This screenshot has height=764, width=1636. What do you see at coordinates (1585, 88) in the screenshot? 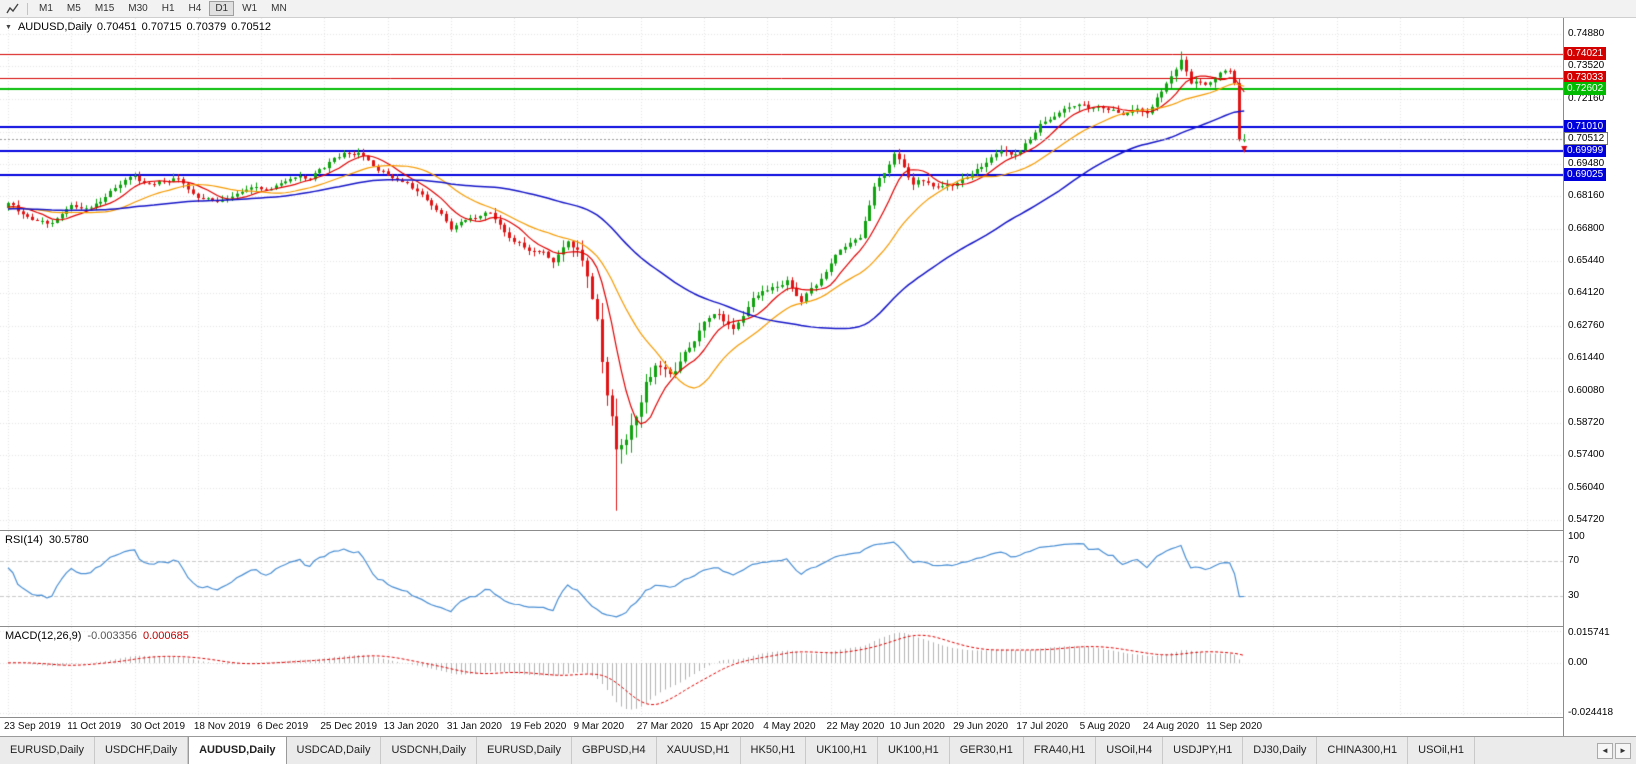
I see `price-level-tag: 0.72602` at bounding box center [1585, 88].